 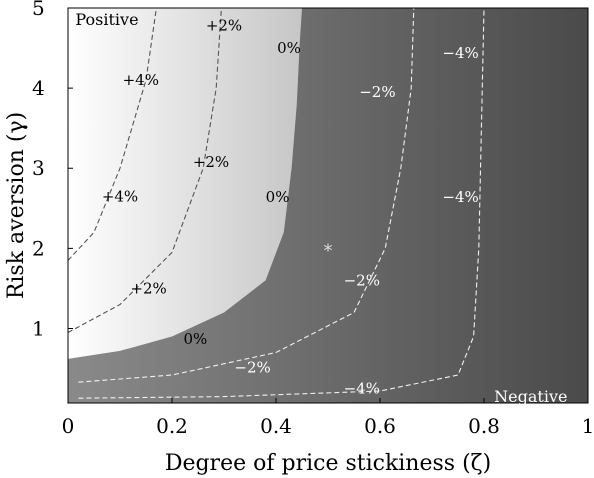 I want to click on y-tick-label: 1, so click(x=38, y=328).